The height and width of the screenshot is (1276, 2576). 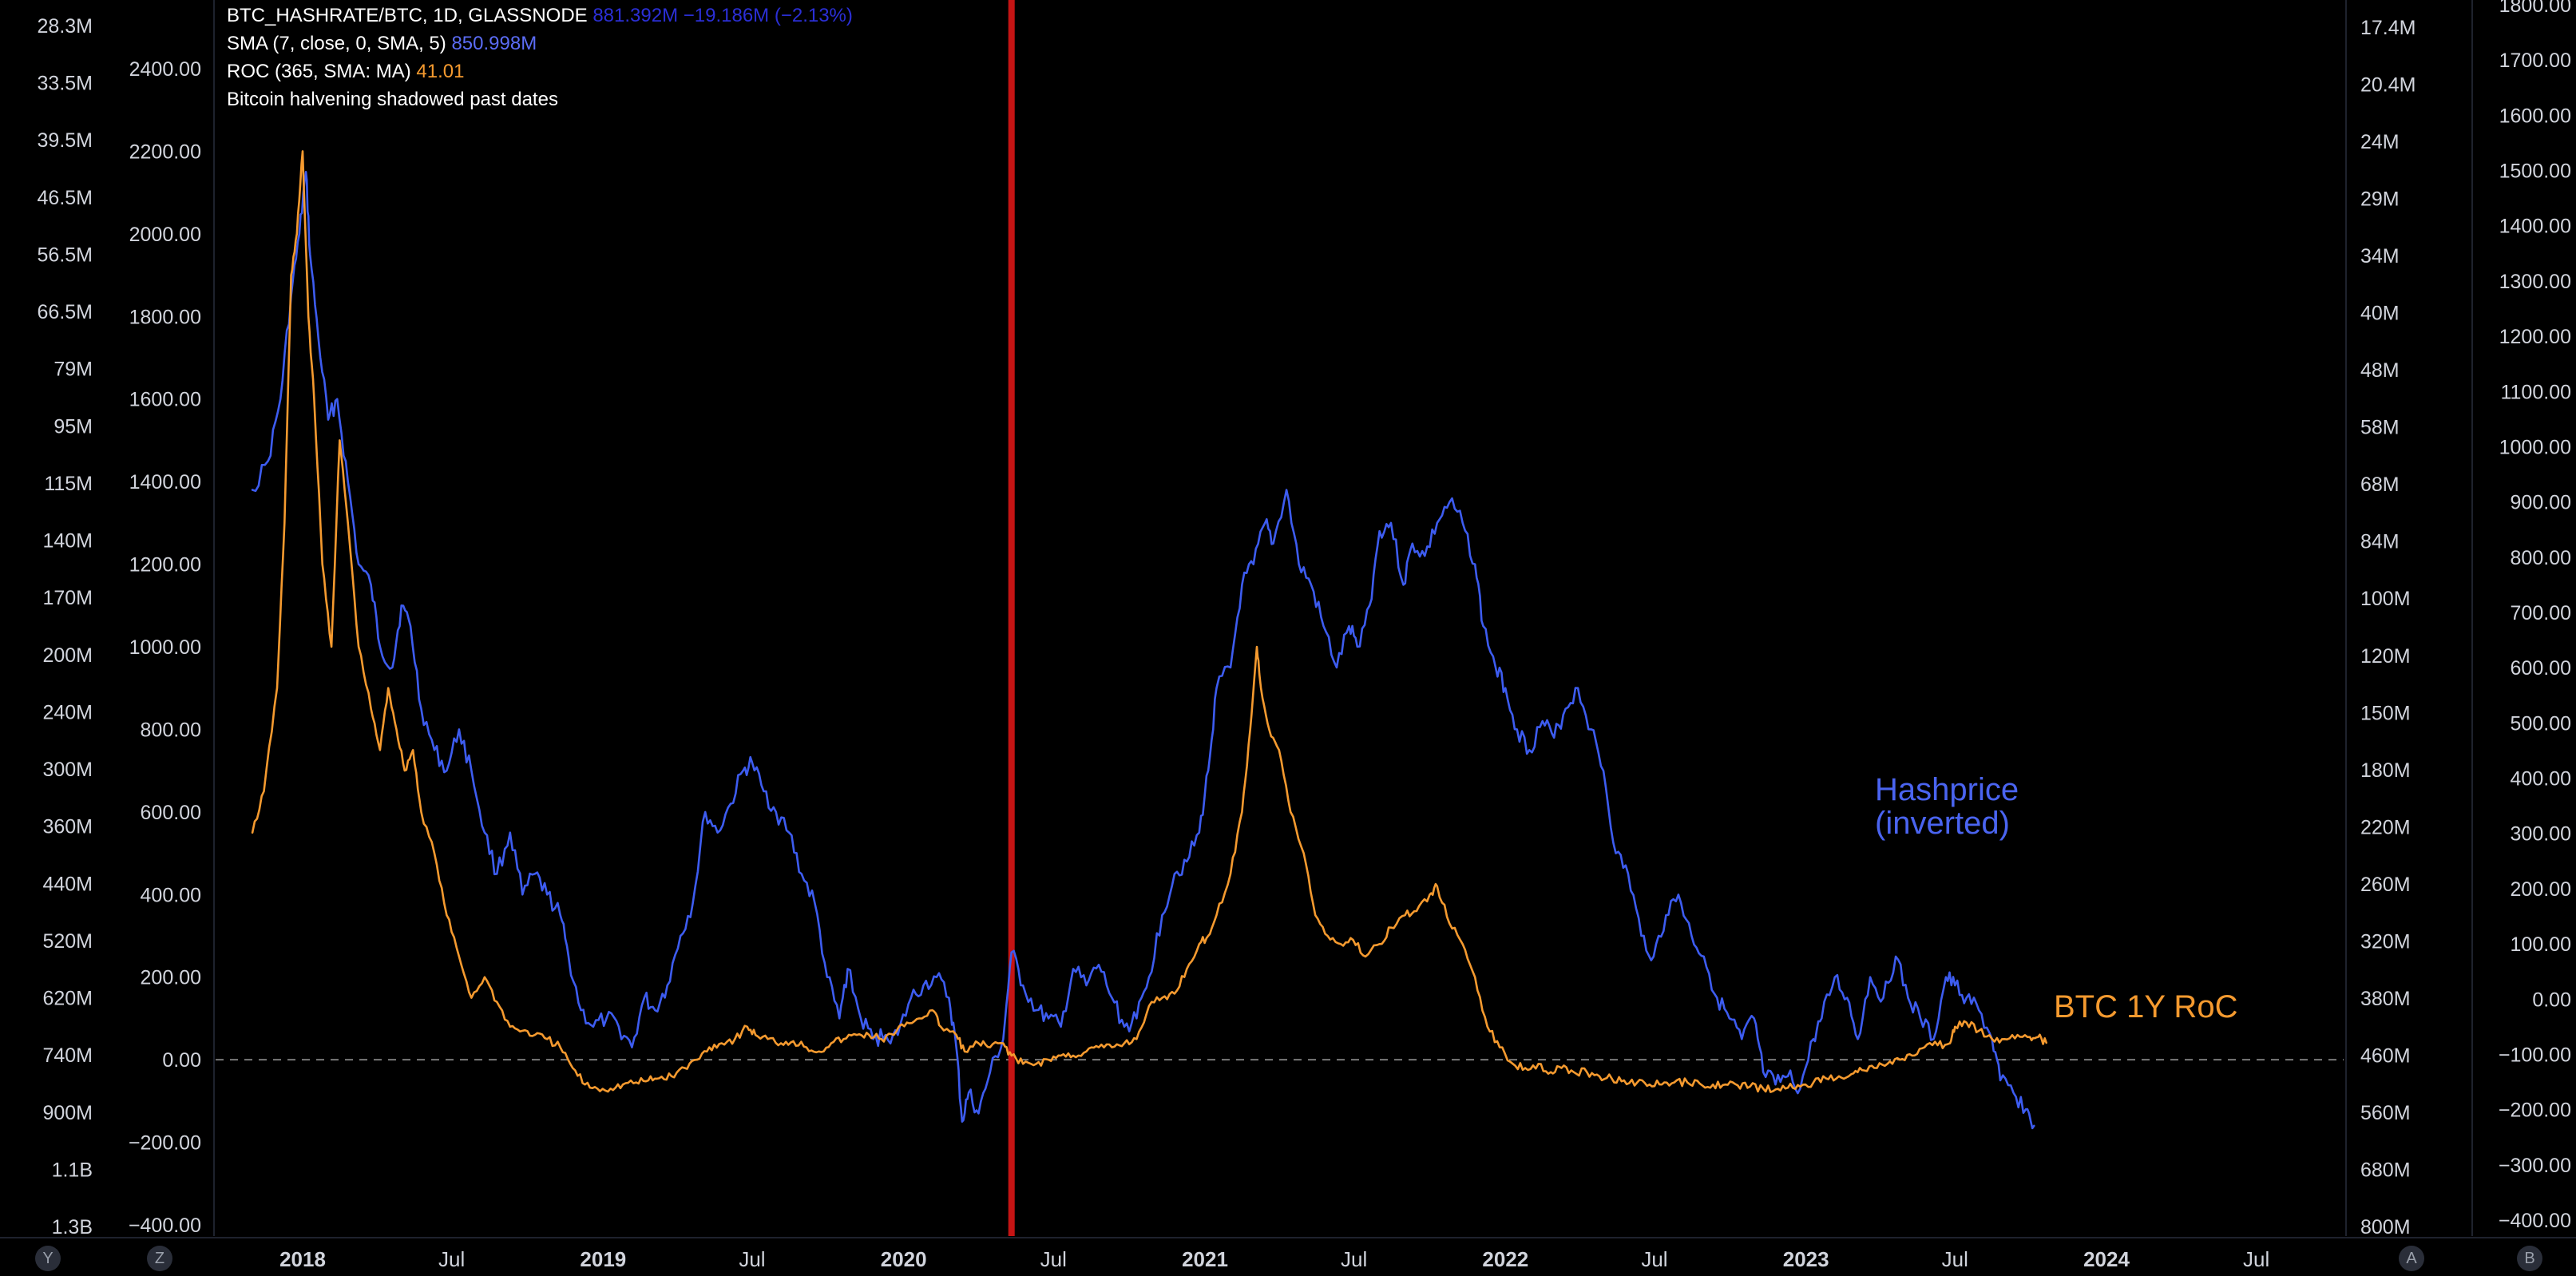 What do you see at coordinates (2535, 61) in the screenshot?
I see `far-right-tick-label: 1700.00` at bounding box center [2535, 61].